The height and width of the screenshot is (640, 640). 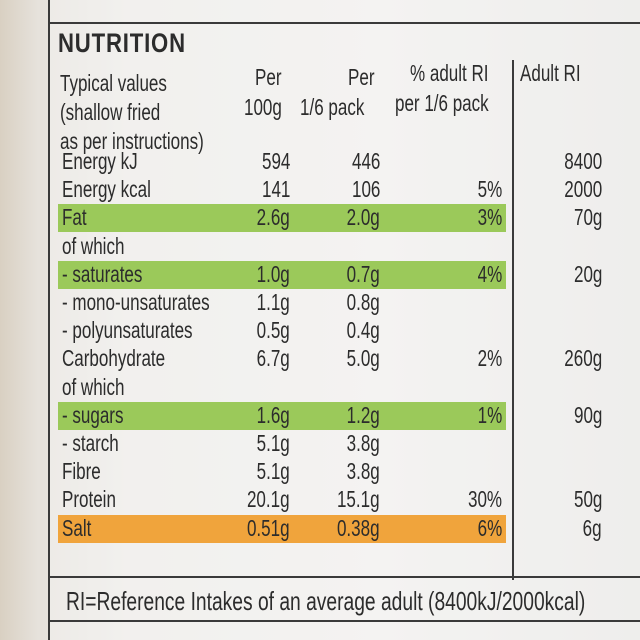 What do you see at coordinates (344, 577) in the screenshot?
I see `bottom-rule` at bounding box center [344, 577].